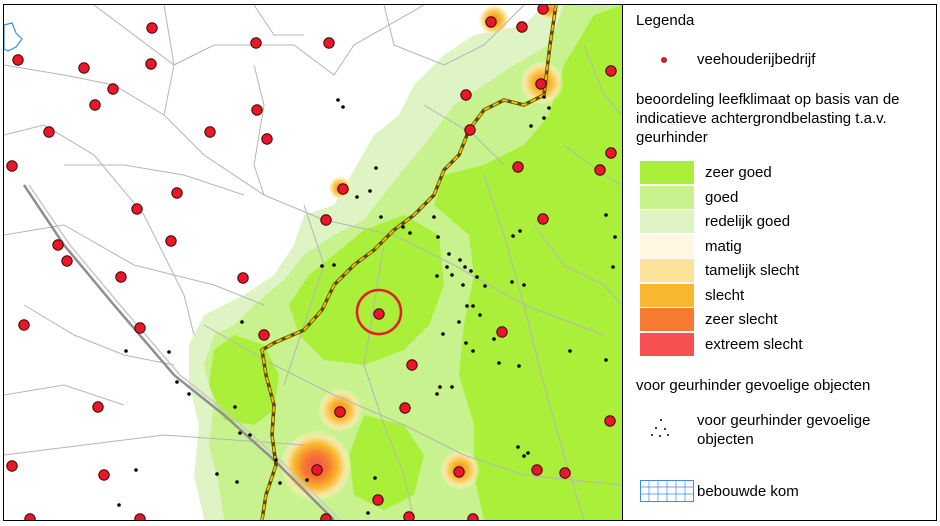  Describe the element at coordinates (748, 221) in the screenshot. I see `legend-class-label: redelijk goed` at that location.